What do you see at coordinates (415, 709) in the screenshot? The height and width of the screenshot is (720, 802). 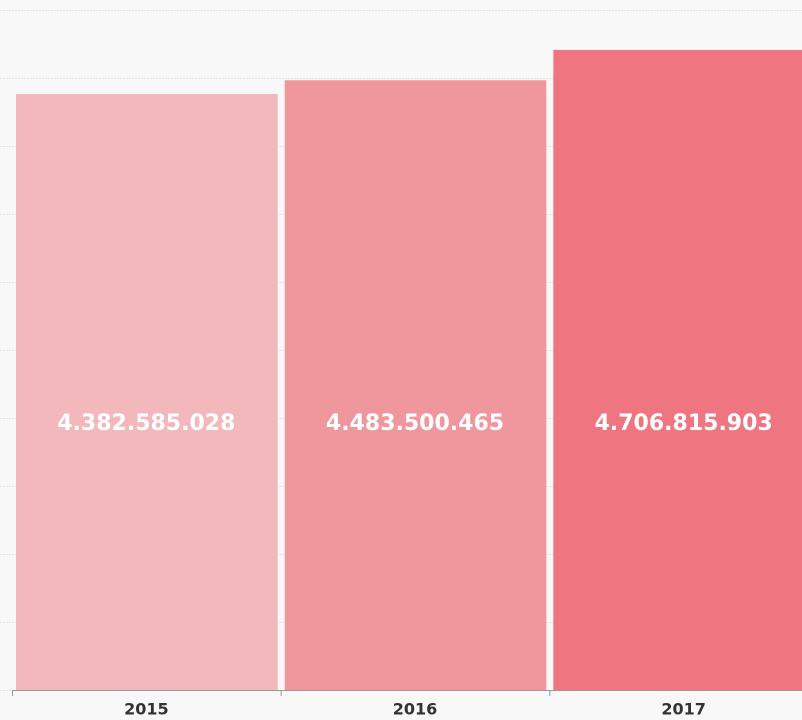 I see `x-tick-label: 2016` at bounding box center [415, 709].